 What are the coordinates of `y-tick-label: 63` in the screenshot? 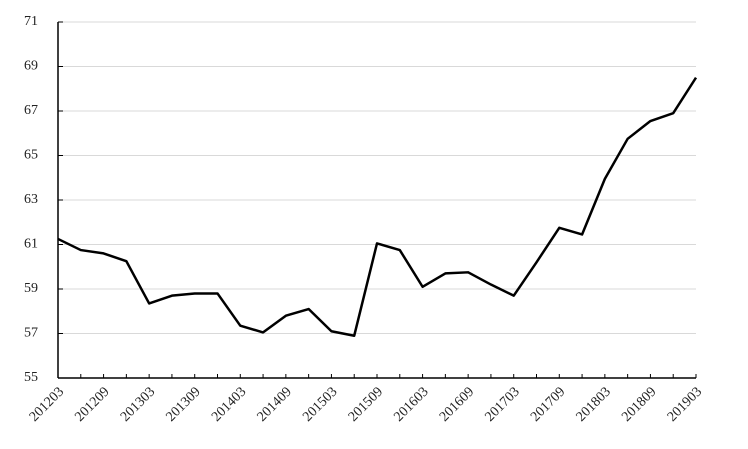 It's located at (31, 199).